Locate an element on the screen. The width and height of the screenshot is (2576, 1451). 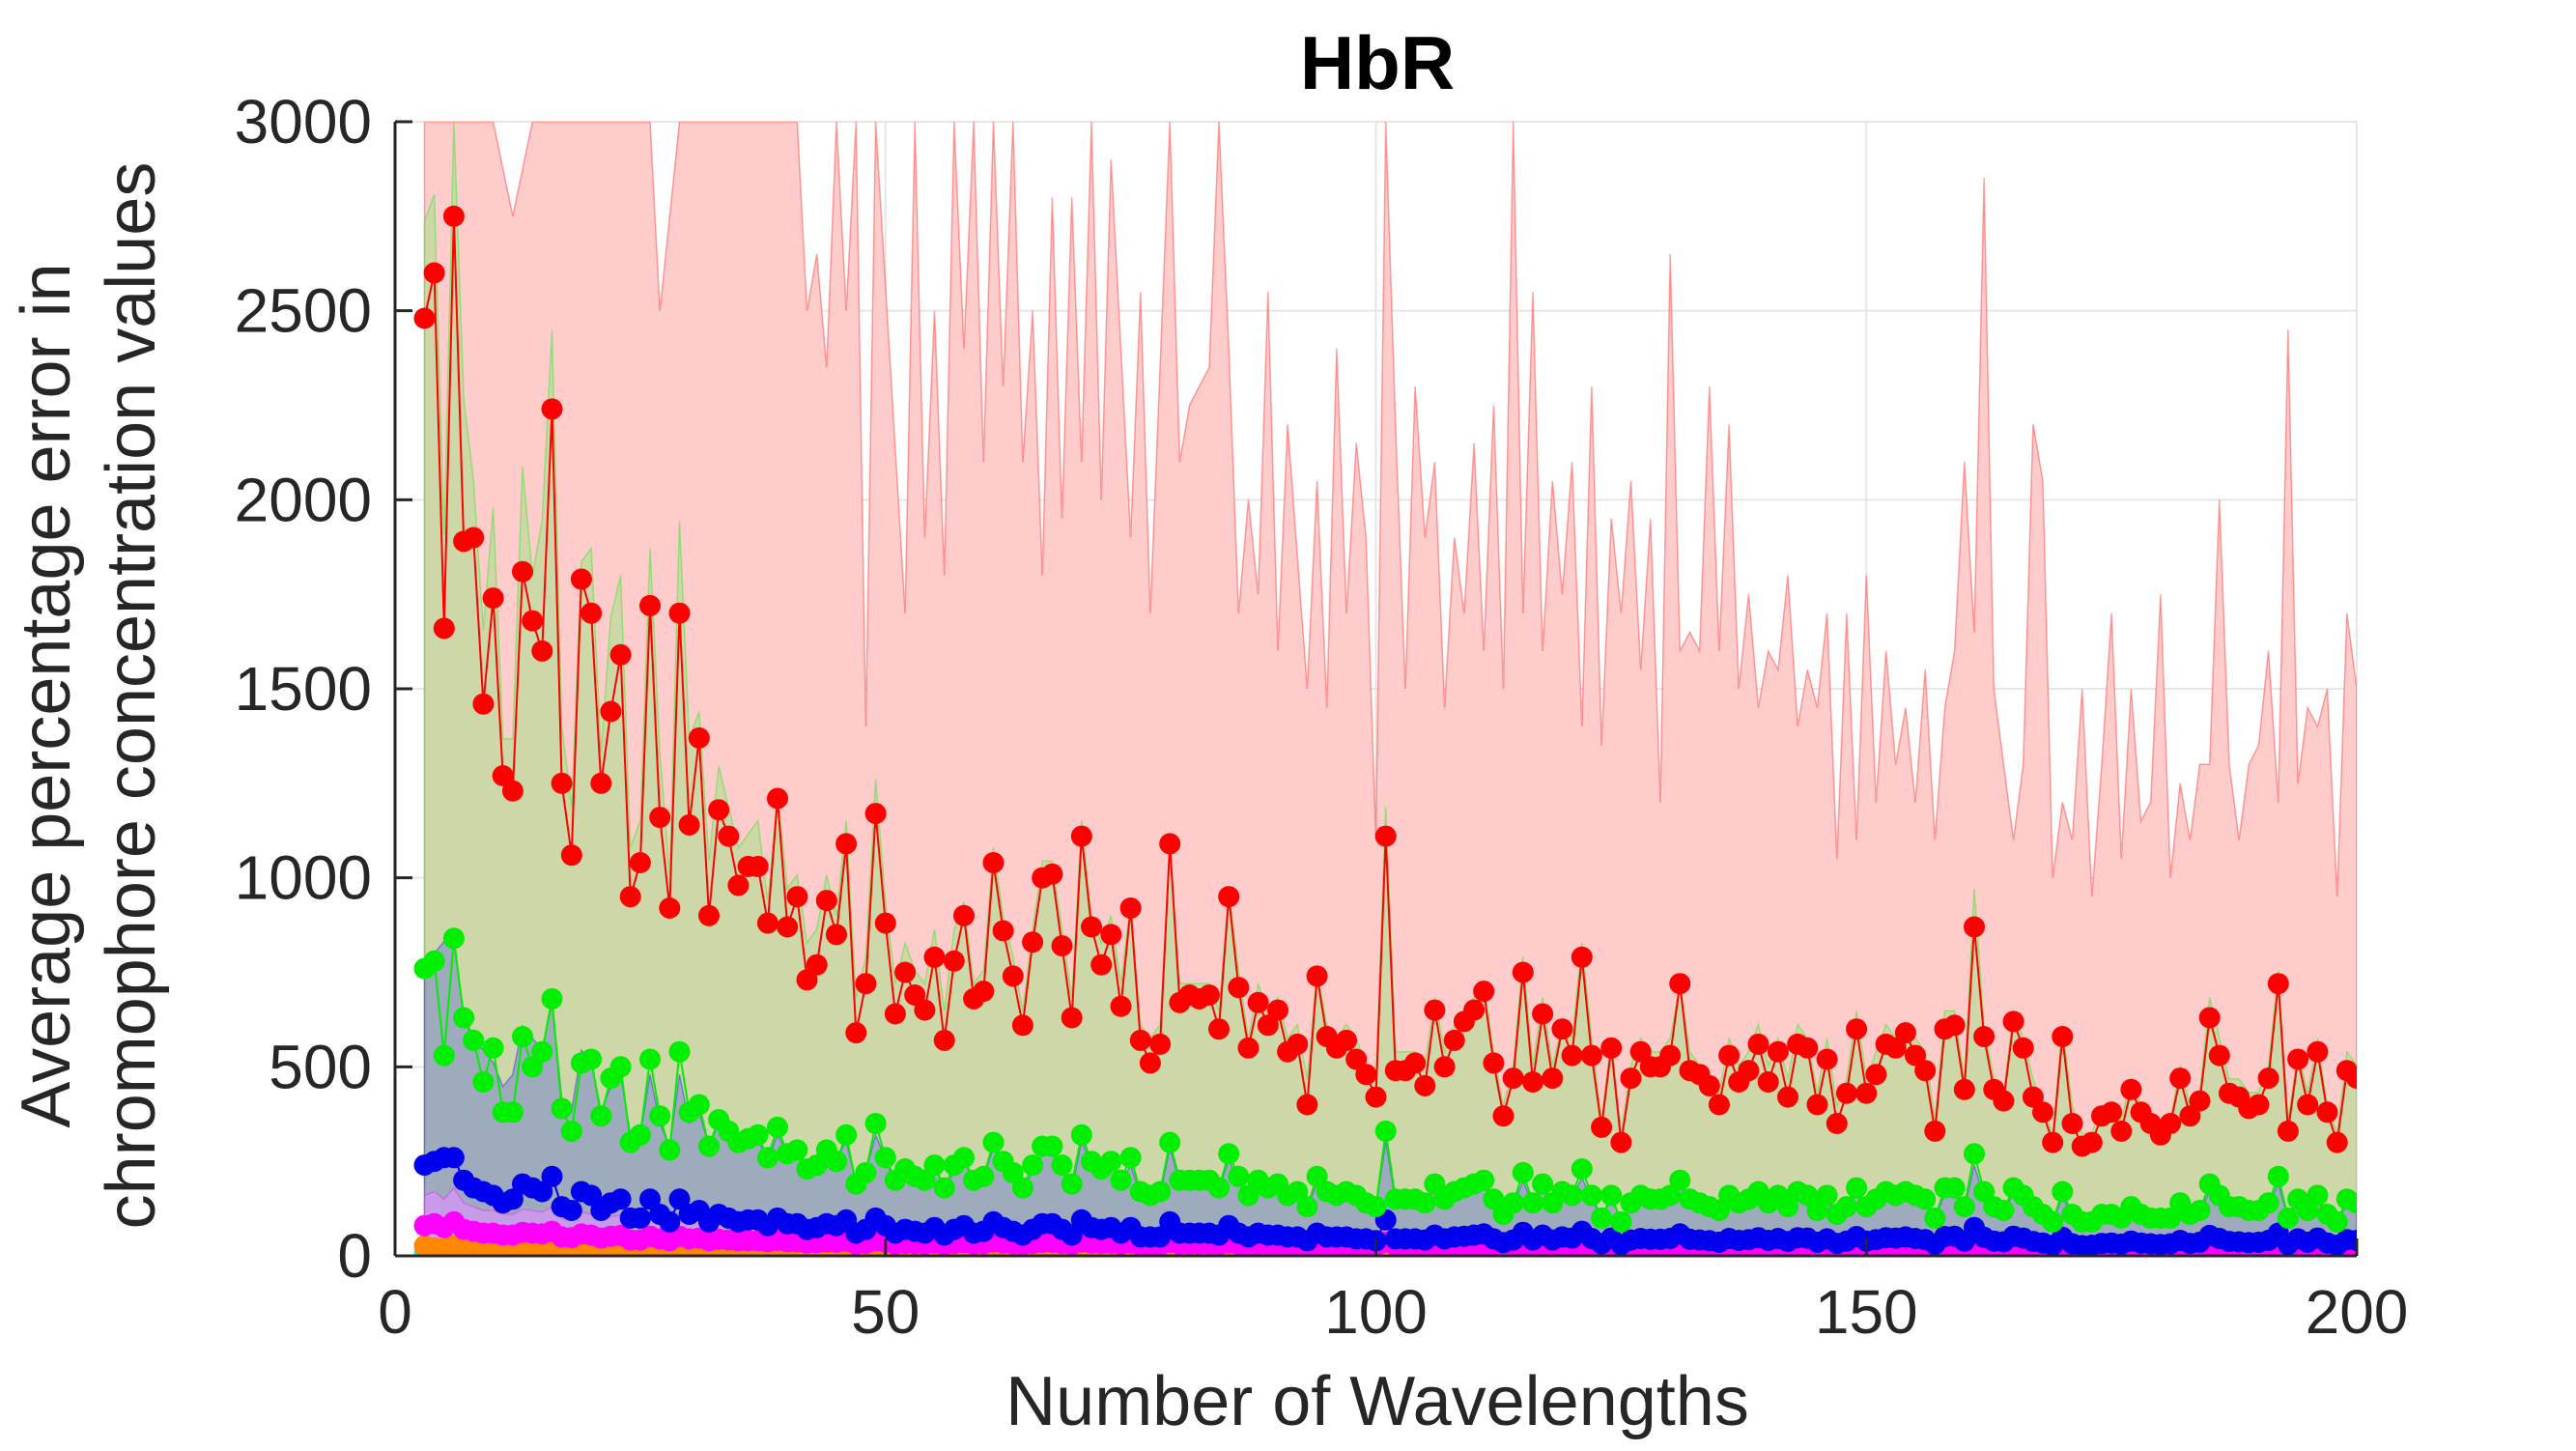
x-tick-label: 200 is located at coordinates (2357, 1312).